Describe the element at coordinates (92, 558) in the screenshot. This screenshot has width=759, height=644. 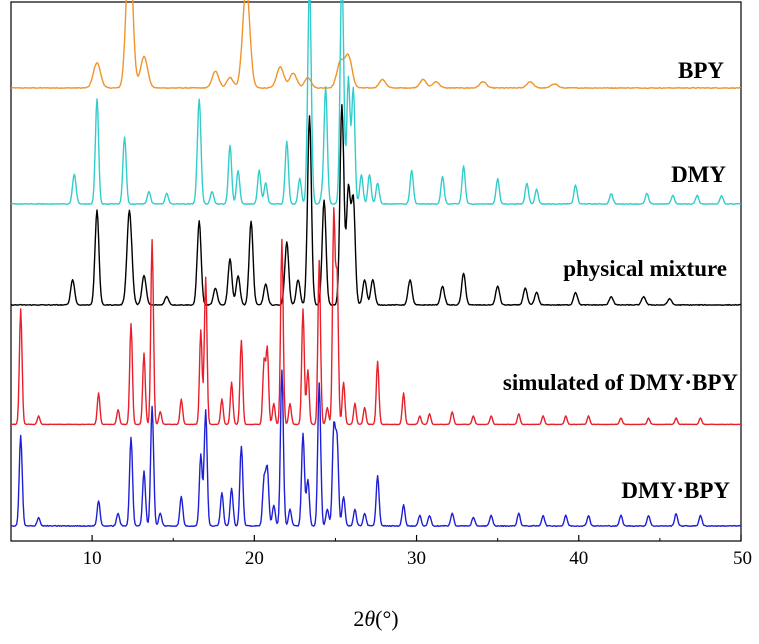
I see `x-tick-label-10: 10` at that location.